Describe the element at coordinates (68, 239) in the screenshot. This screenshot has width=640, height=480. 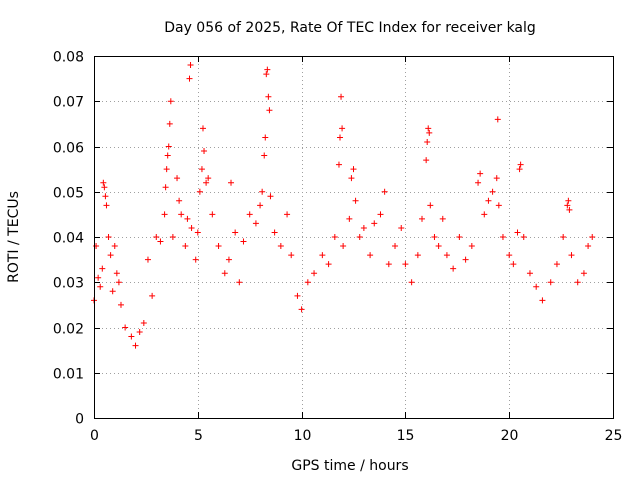
I see `y-tick-label: 0.04` at that location.